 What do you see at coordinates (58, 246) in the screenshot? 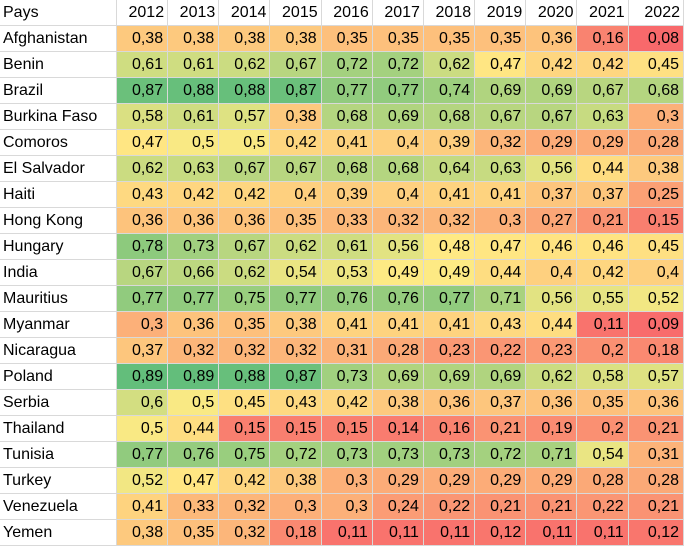
I see `row-label: Hungary` at bounding box center [58, 246].